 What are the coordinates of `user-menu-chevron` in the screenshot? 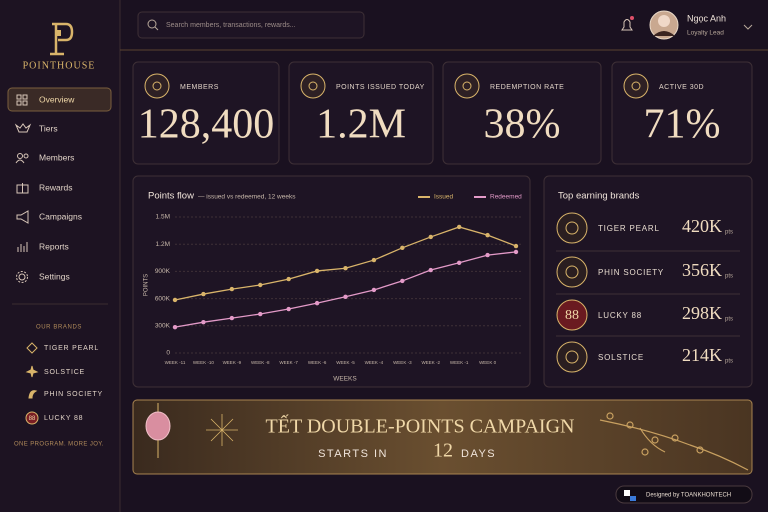 It's located at (748, 27).